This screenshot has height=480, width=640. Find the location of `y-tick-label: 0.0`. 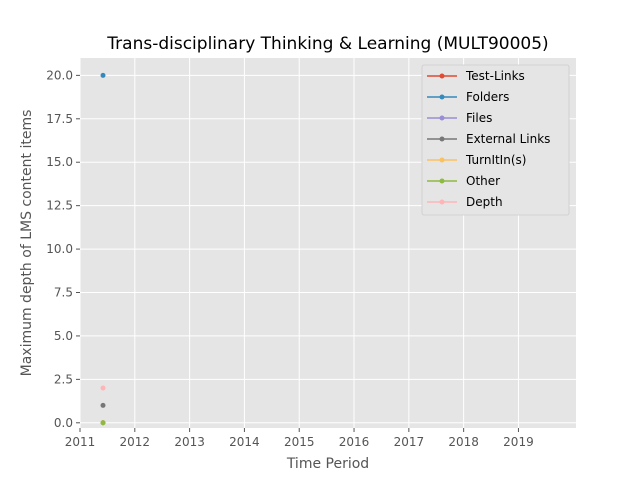

y-tick-label: 0.0 is located at coordinates (63, 423).